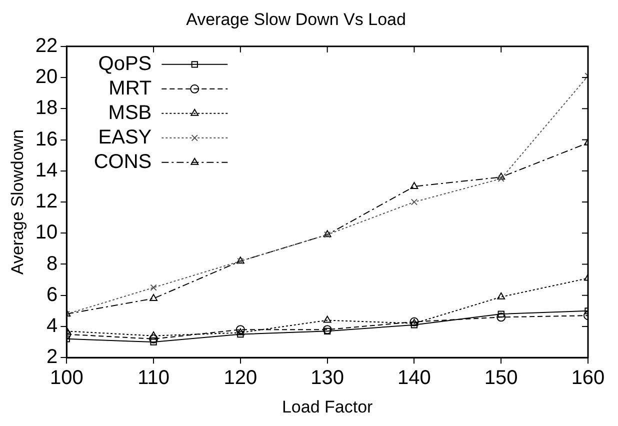 Image resolution: width=618 pixels, height=426 pixels. Describe the element at coordinates (328, 406) in the screenshot. I see `x-axis-title: Load Factor` at that location.